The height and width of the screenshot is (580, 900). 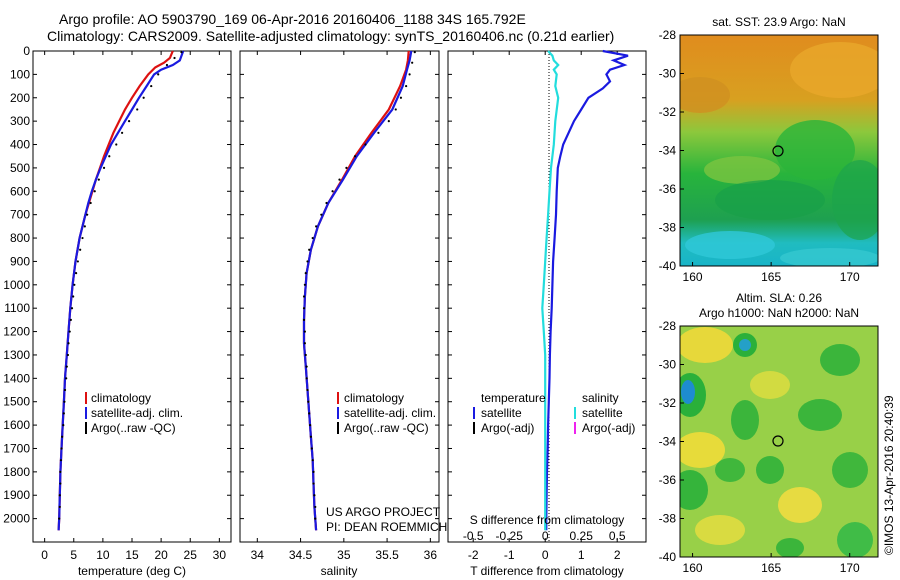 What do you see at coordinates (16, 472) in the screenshot?
I see `depth-tick-label: 1800` at bounding box center [16, 472].